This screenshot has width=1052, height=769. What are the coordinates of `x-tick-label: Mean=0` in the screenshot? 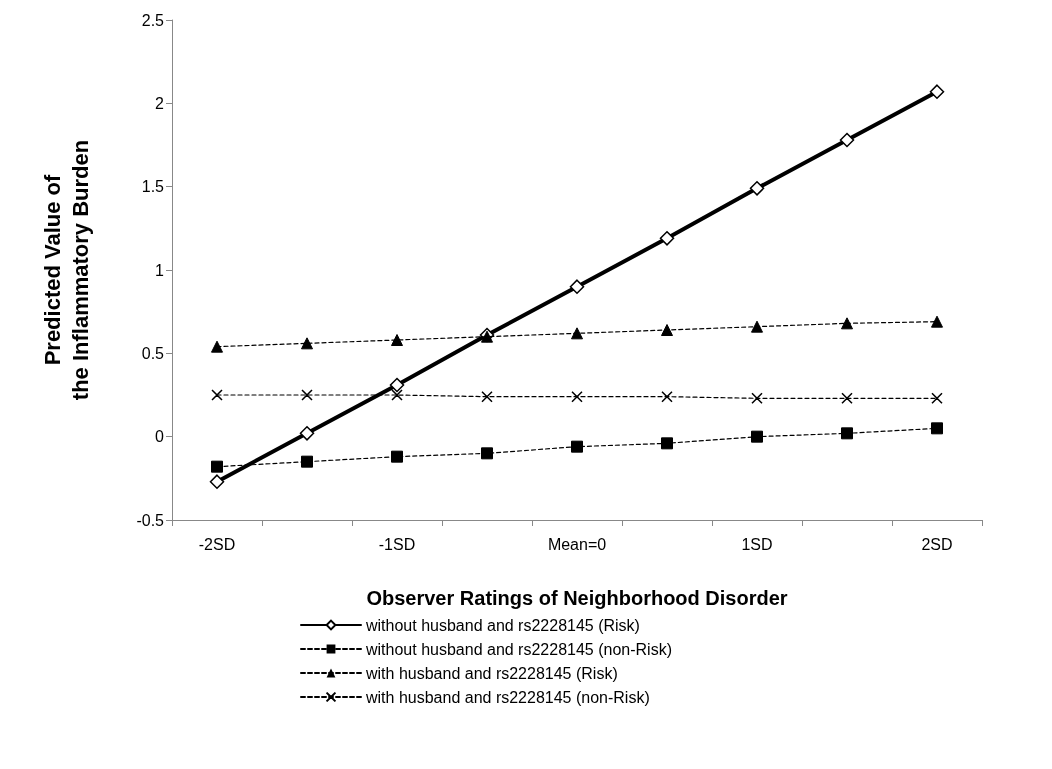 It's located at (577, 544).